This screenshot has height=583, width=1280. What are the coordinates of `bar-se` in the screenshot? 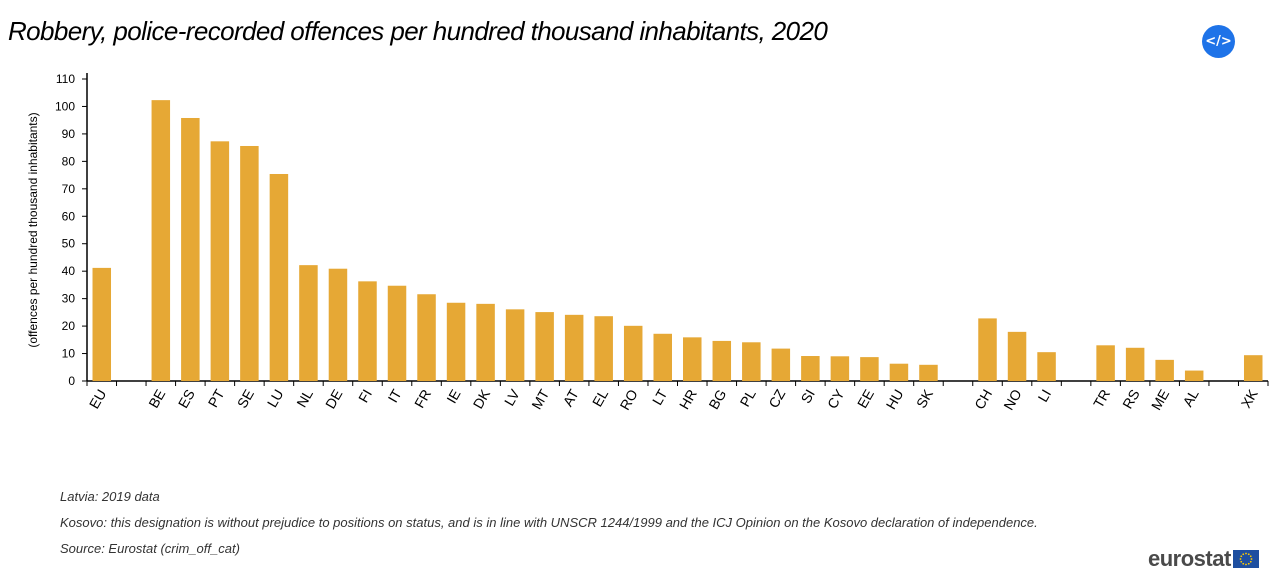 It's located at (249, 263).